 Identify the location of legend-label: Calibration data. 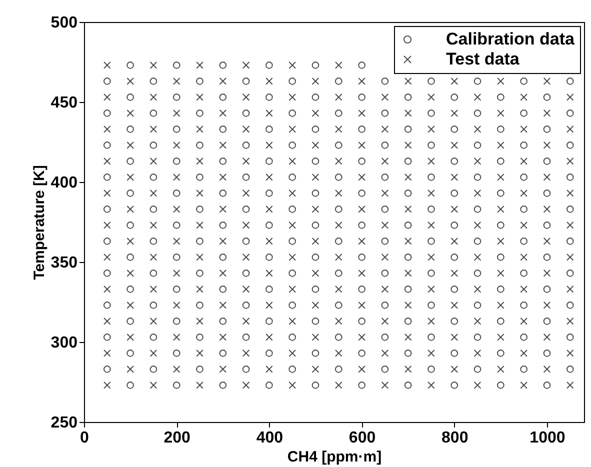
(511, 39).